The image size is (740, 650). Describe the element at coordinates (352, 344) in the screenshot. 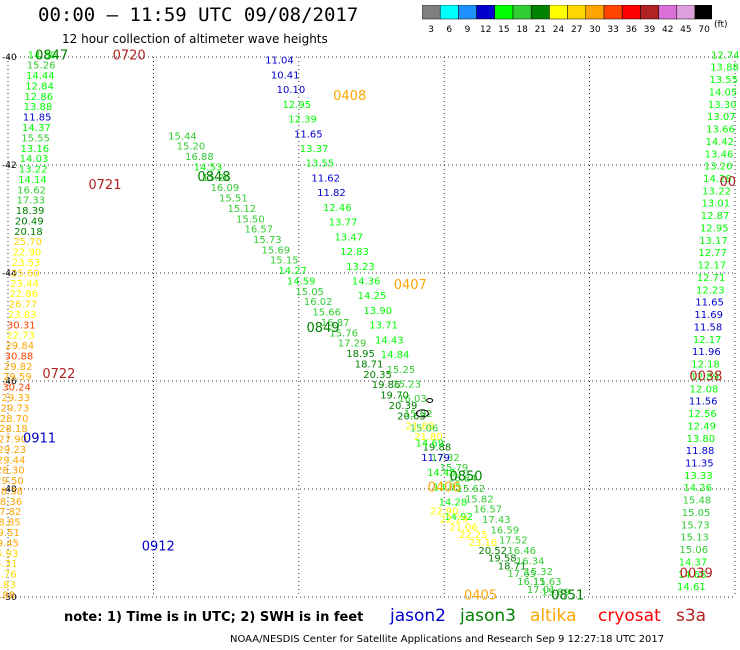

I see `swh-value: 17.29` at that location.